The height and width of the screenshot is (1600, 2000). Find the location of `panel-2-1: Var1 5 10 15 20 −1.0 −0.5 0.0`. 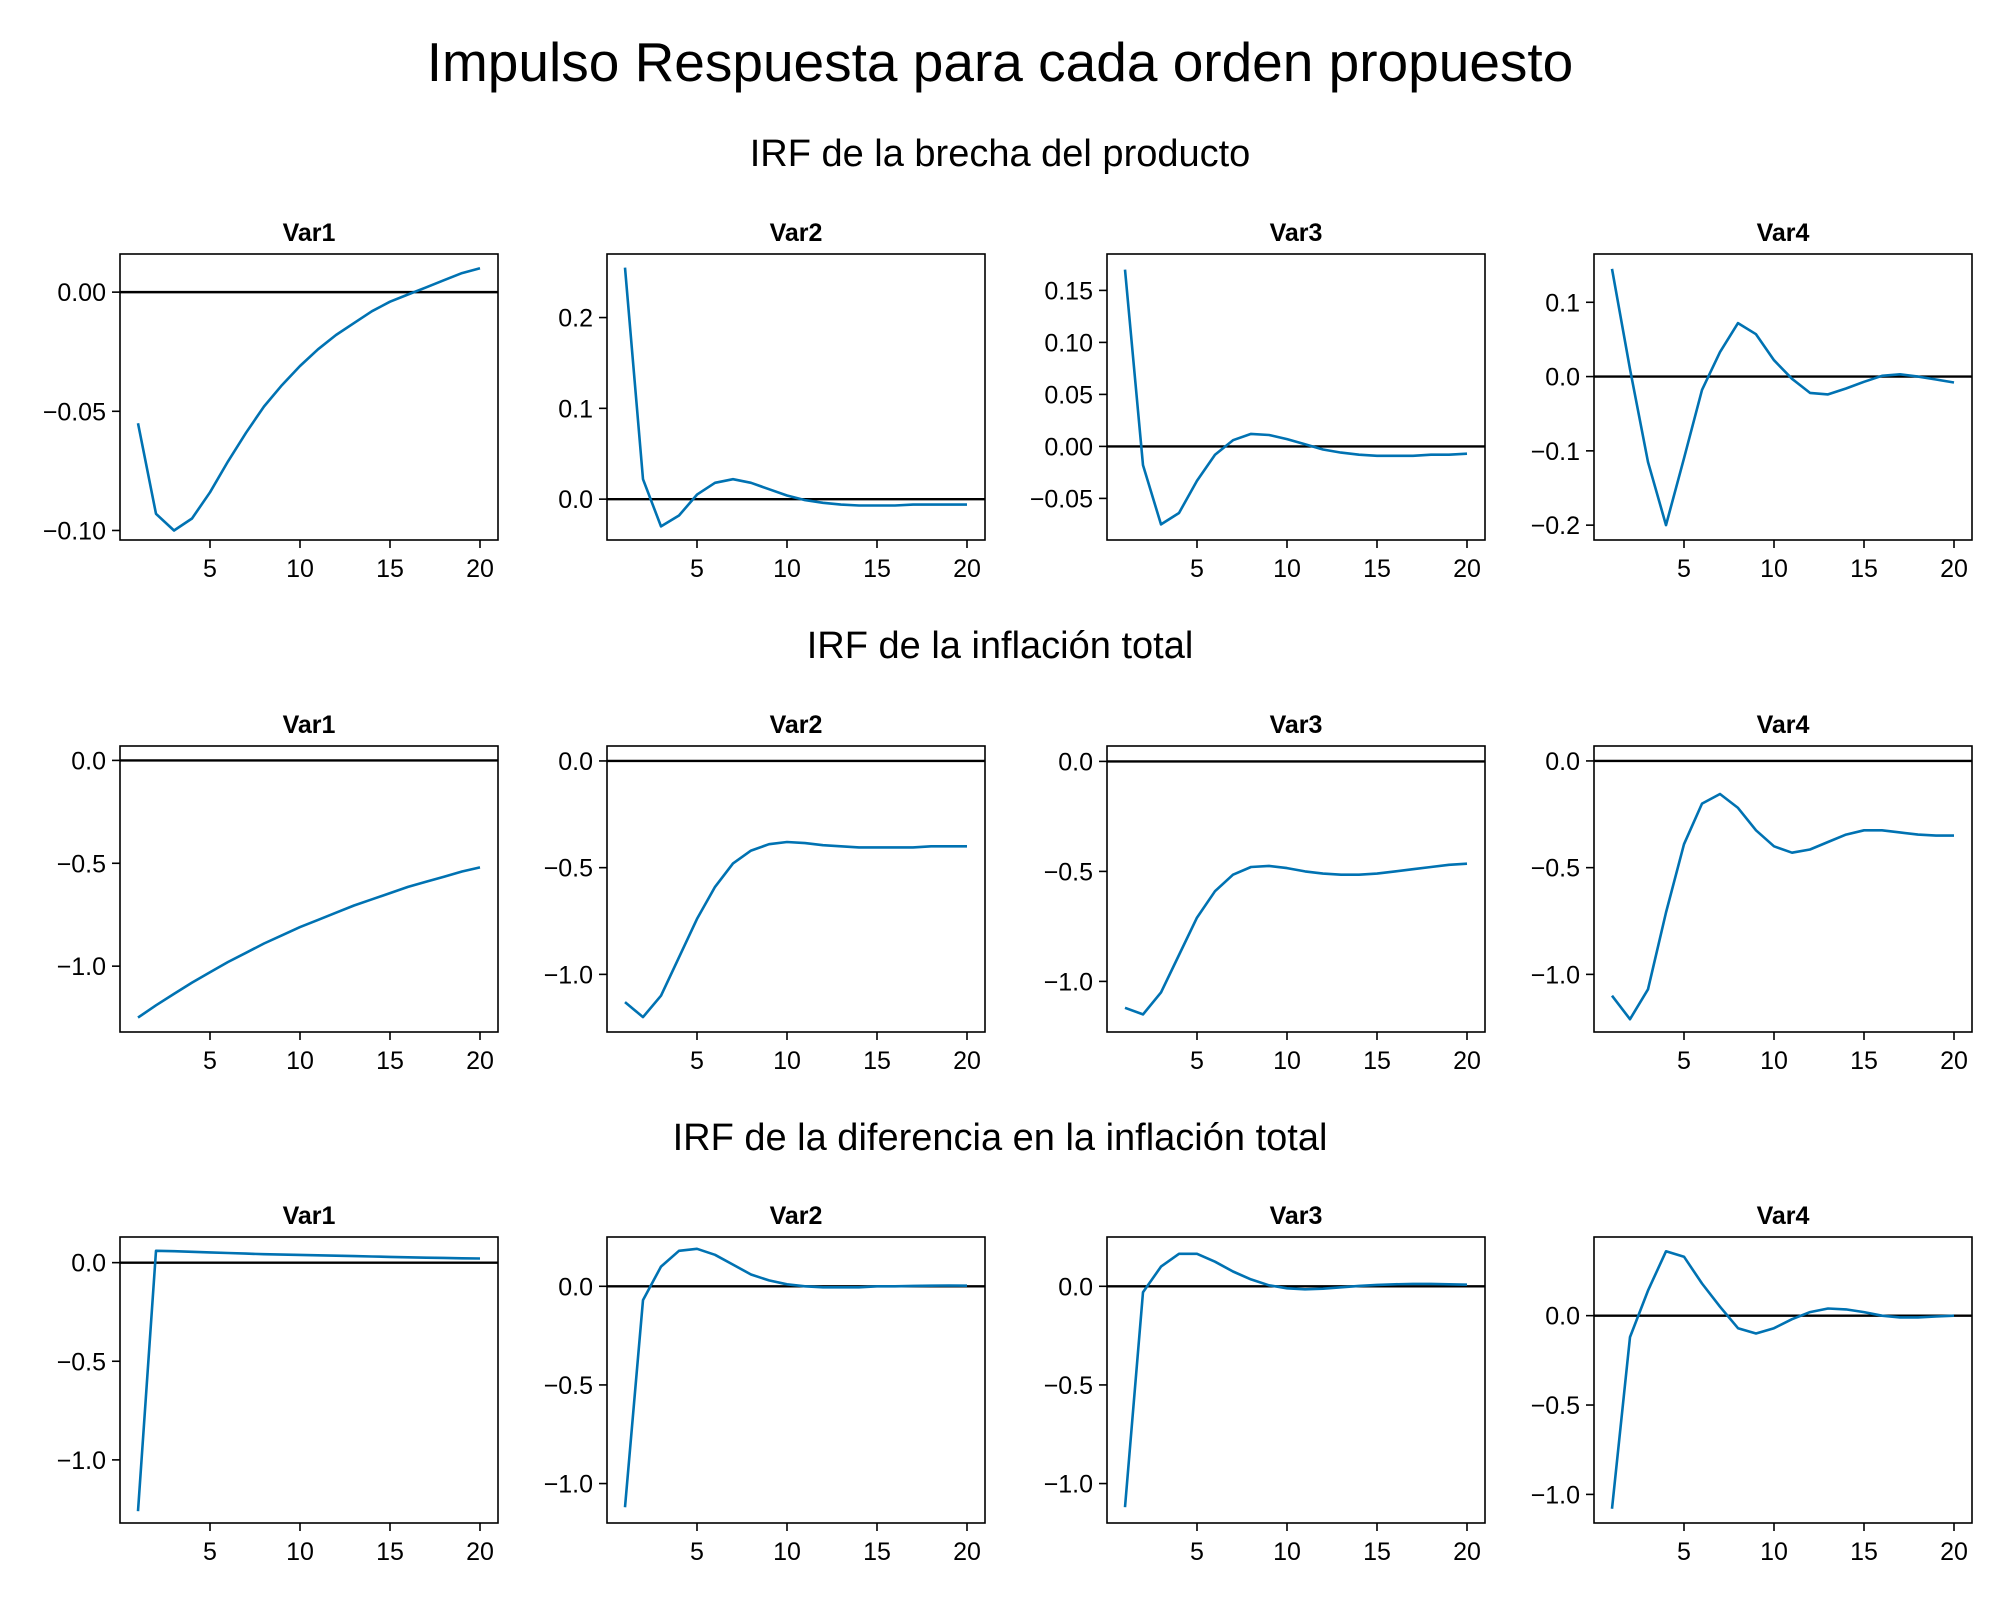

panel-2-1: Var1 5 10 15 20 −1.0 −0.5 0.0 is located at coordinates (278, 893).